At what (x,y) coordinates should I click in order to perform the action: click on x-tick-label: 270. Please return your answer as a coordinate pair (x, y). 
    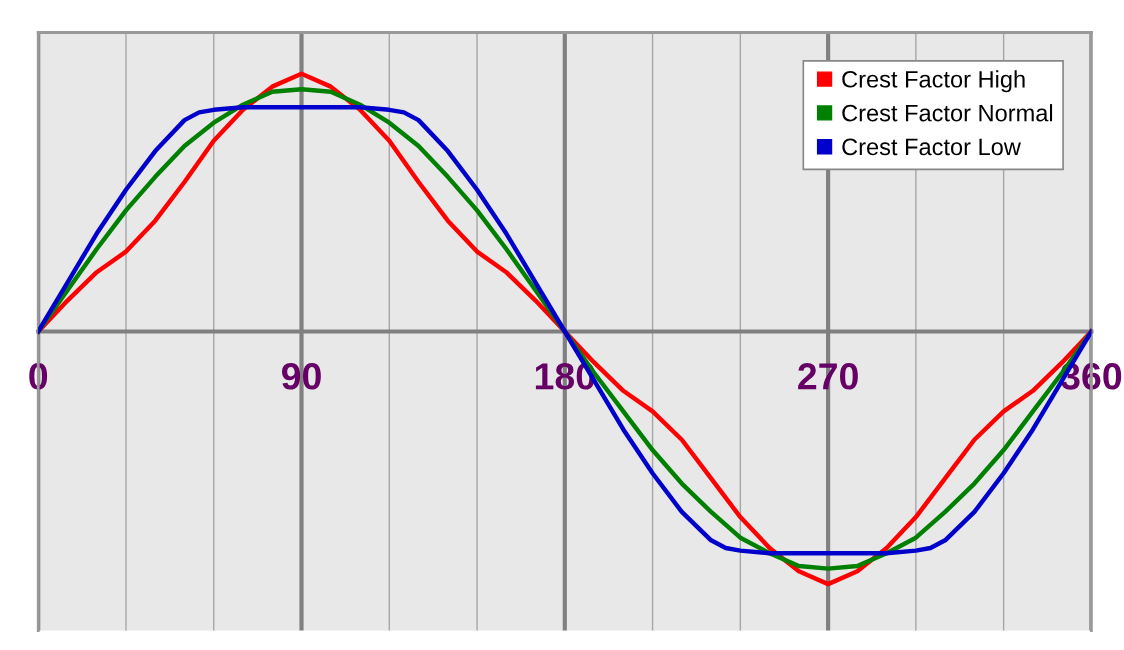
    Looking at the image, I should click on (828, 376).